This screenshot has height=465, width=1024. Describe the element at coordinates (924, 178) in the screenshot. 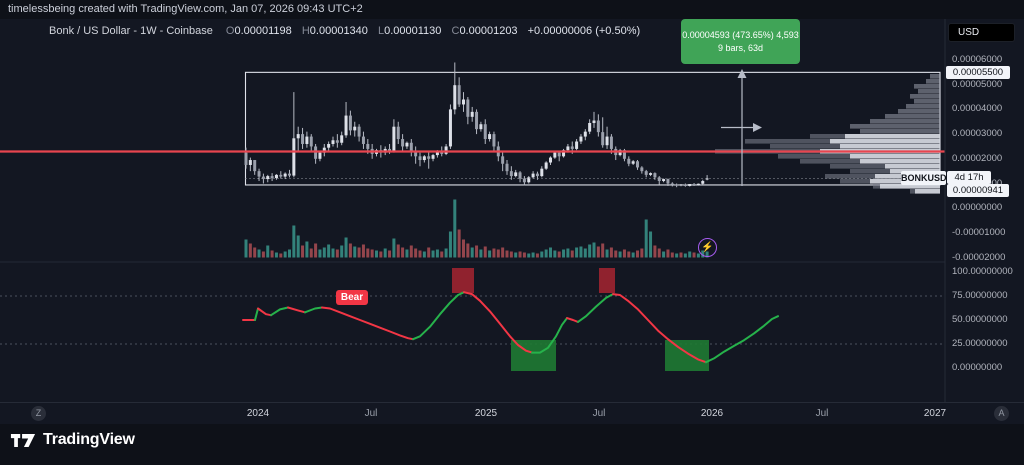

I see `symbol-price-tag: BONKUSD` at that location.